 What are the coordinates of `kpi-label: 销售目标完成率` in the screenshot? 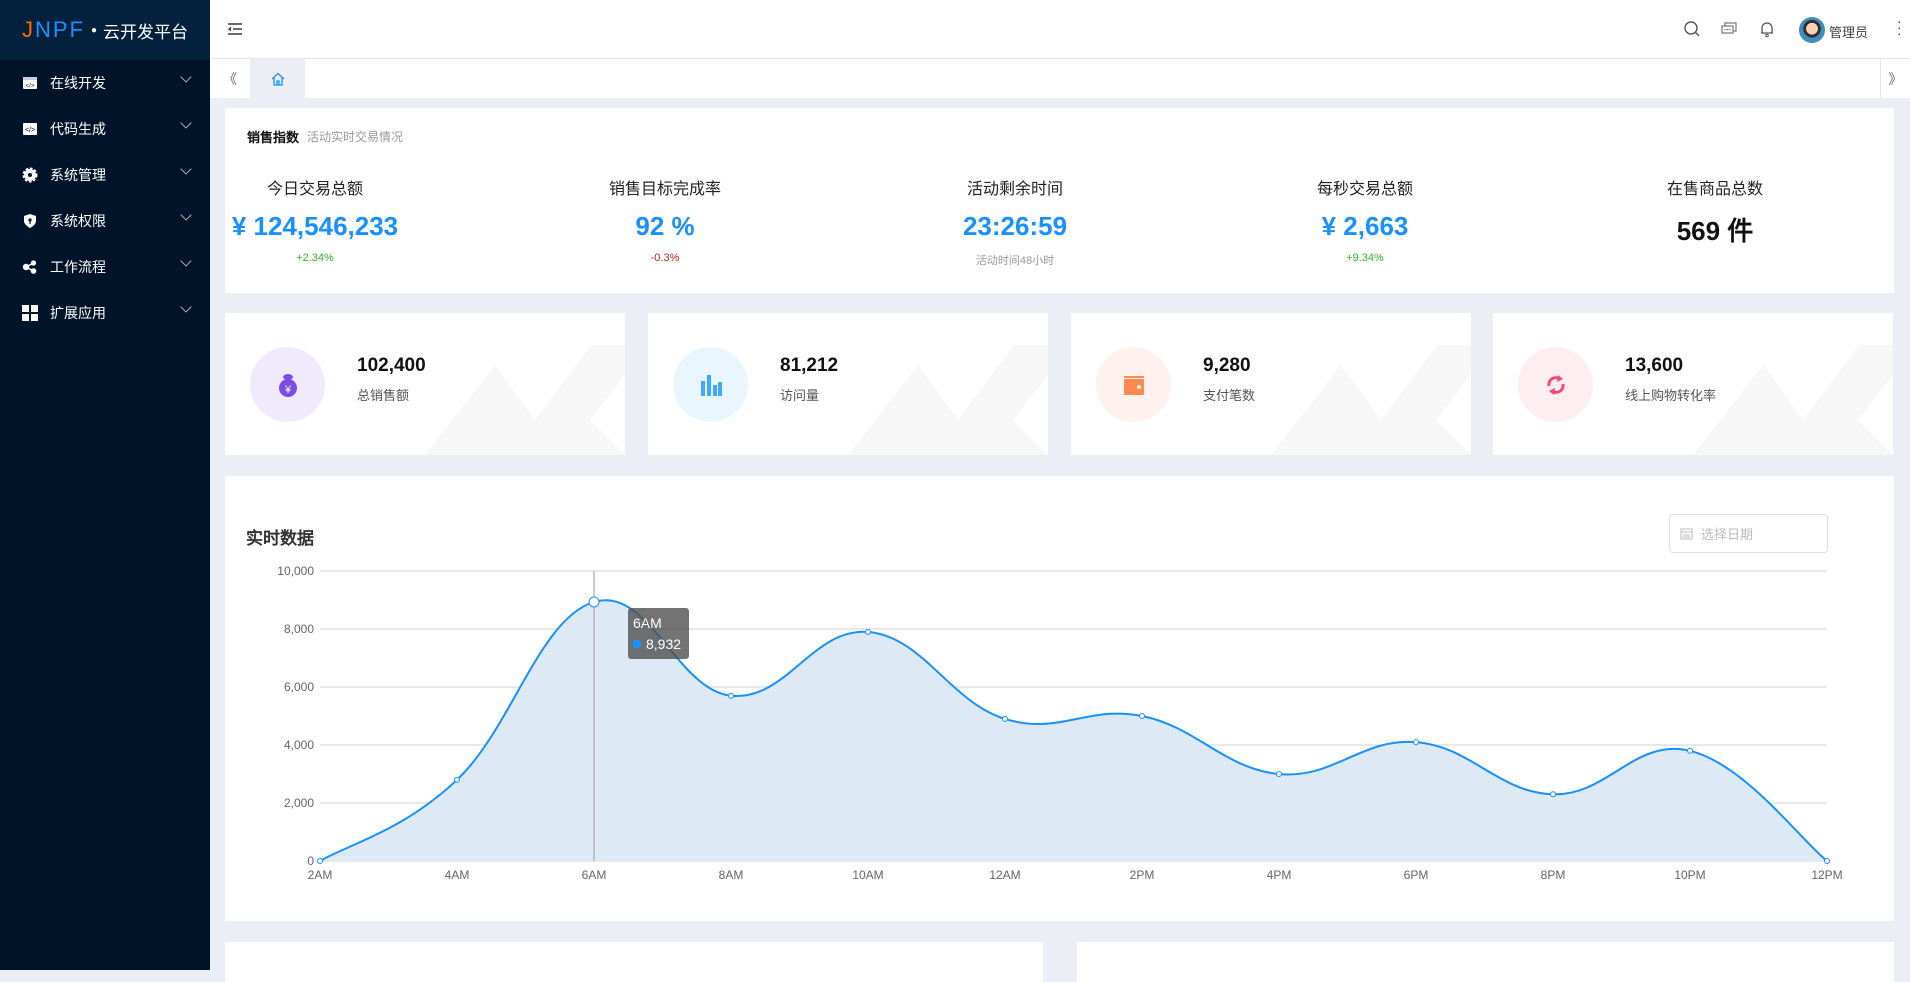 It's located at (664, 189).